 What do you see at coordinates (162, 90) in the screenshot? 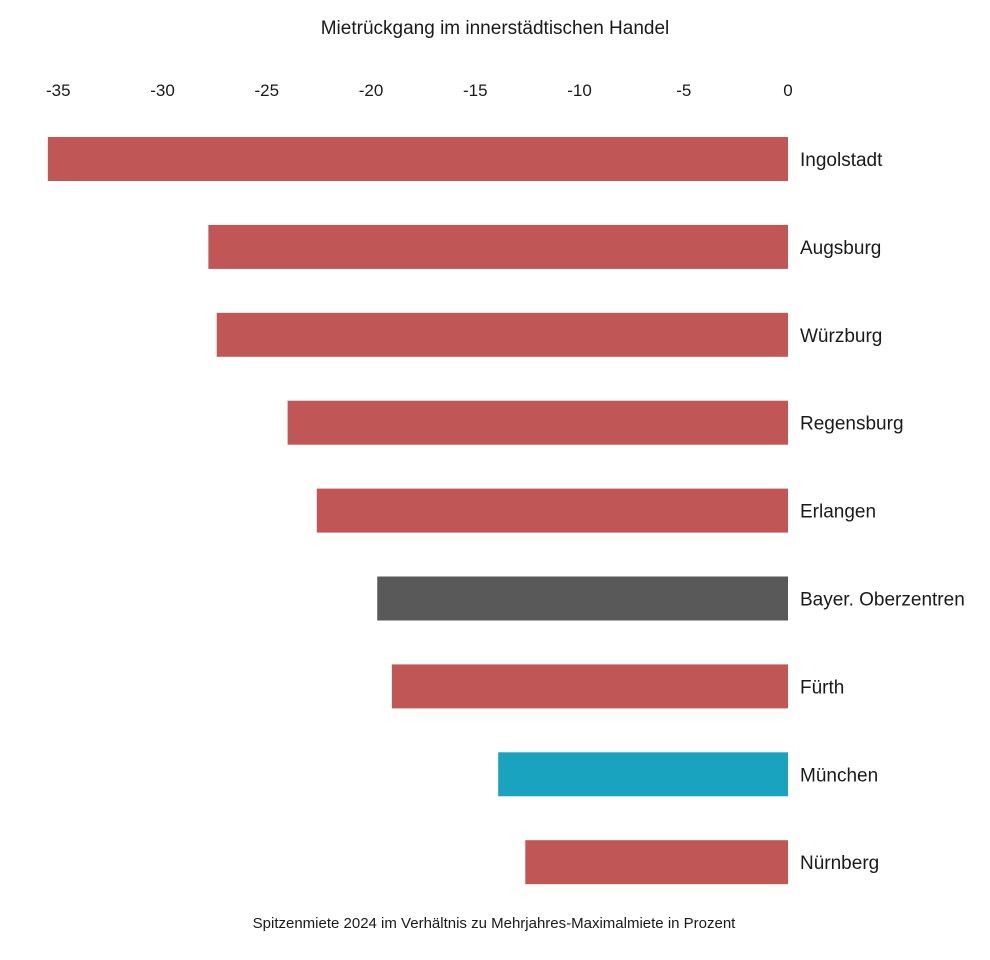
I see `x-tick-label: -30` at bounding box center [162, 90].